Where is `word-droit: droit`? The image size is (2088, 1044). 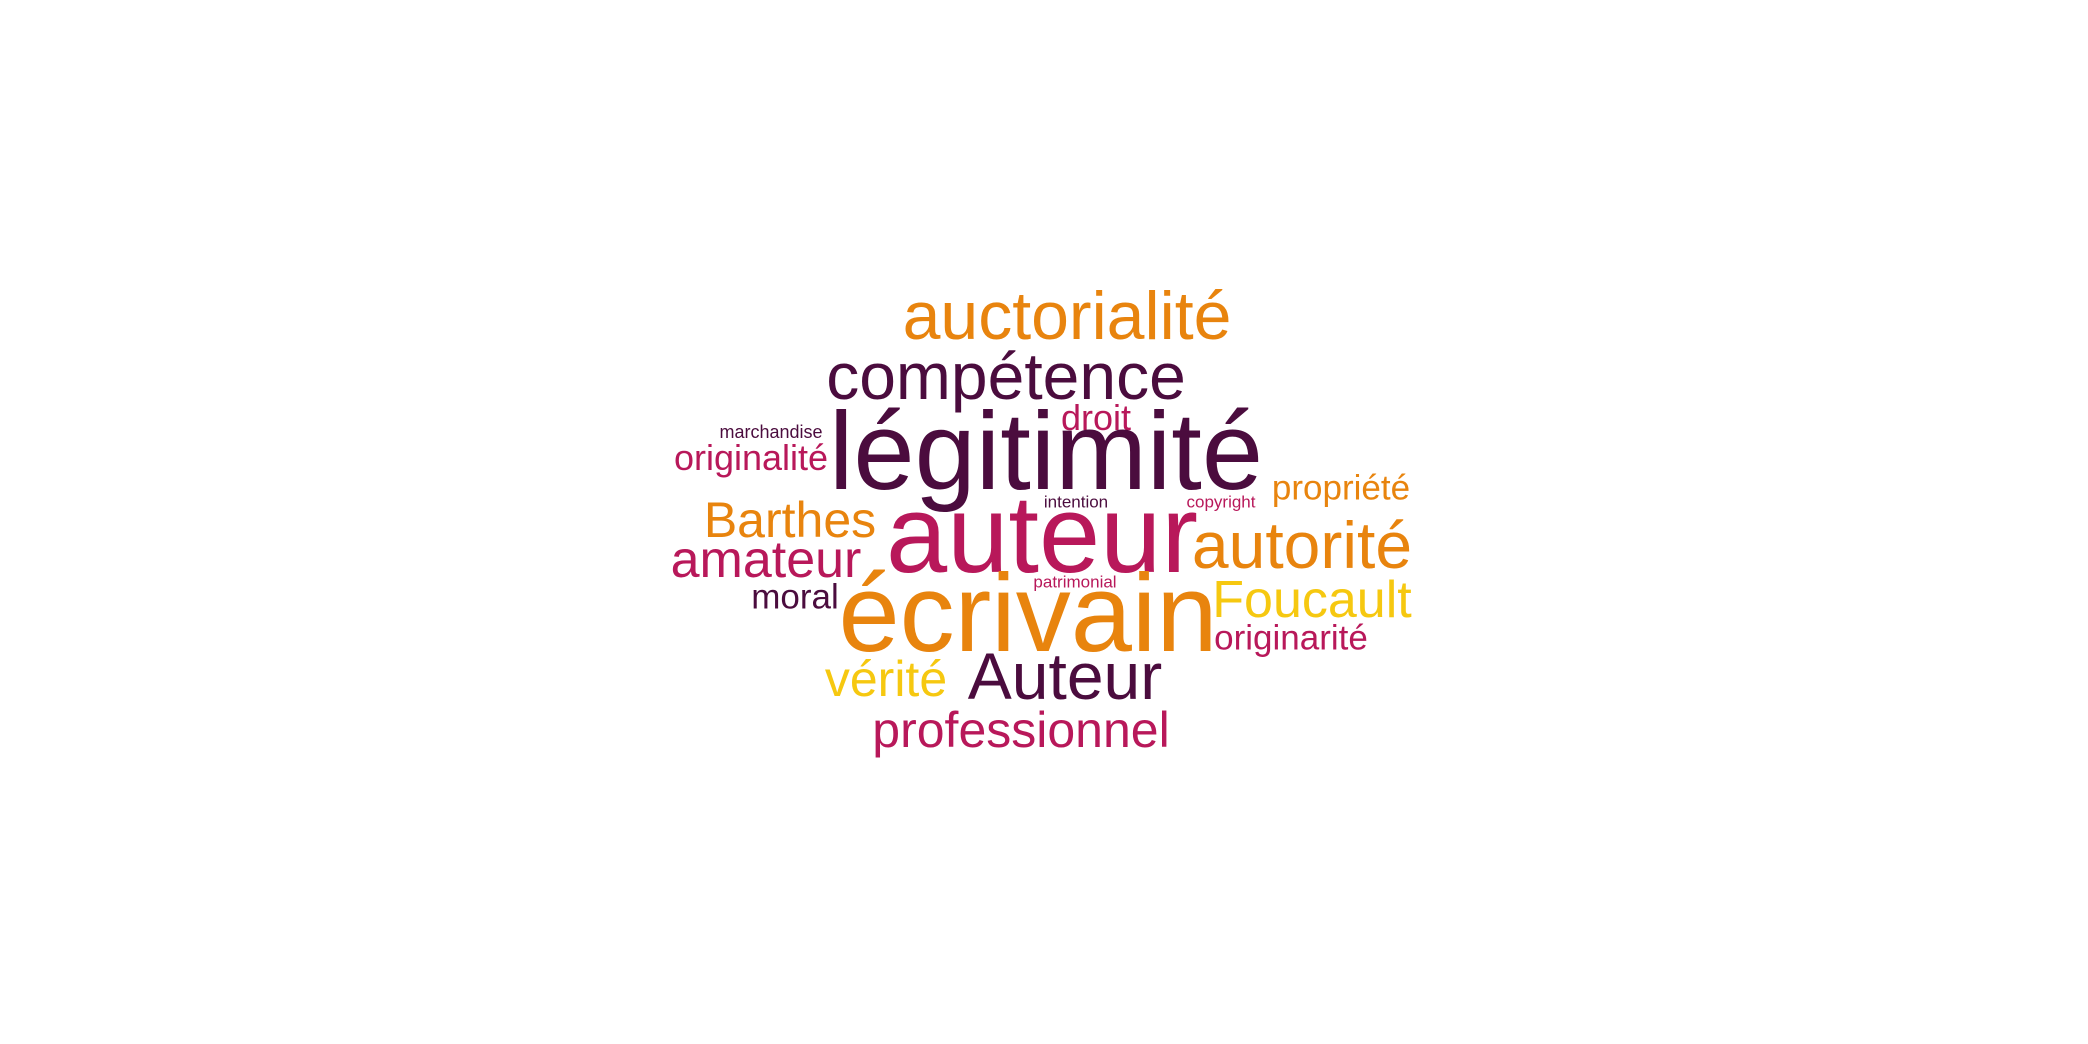 word-droit: droit is located at coordinates (1096, 417).